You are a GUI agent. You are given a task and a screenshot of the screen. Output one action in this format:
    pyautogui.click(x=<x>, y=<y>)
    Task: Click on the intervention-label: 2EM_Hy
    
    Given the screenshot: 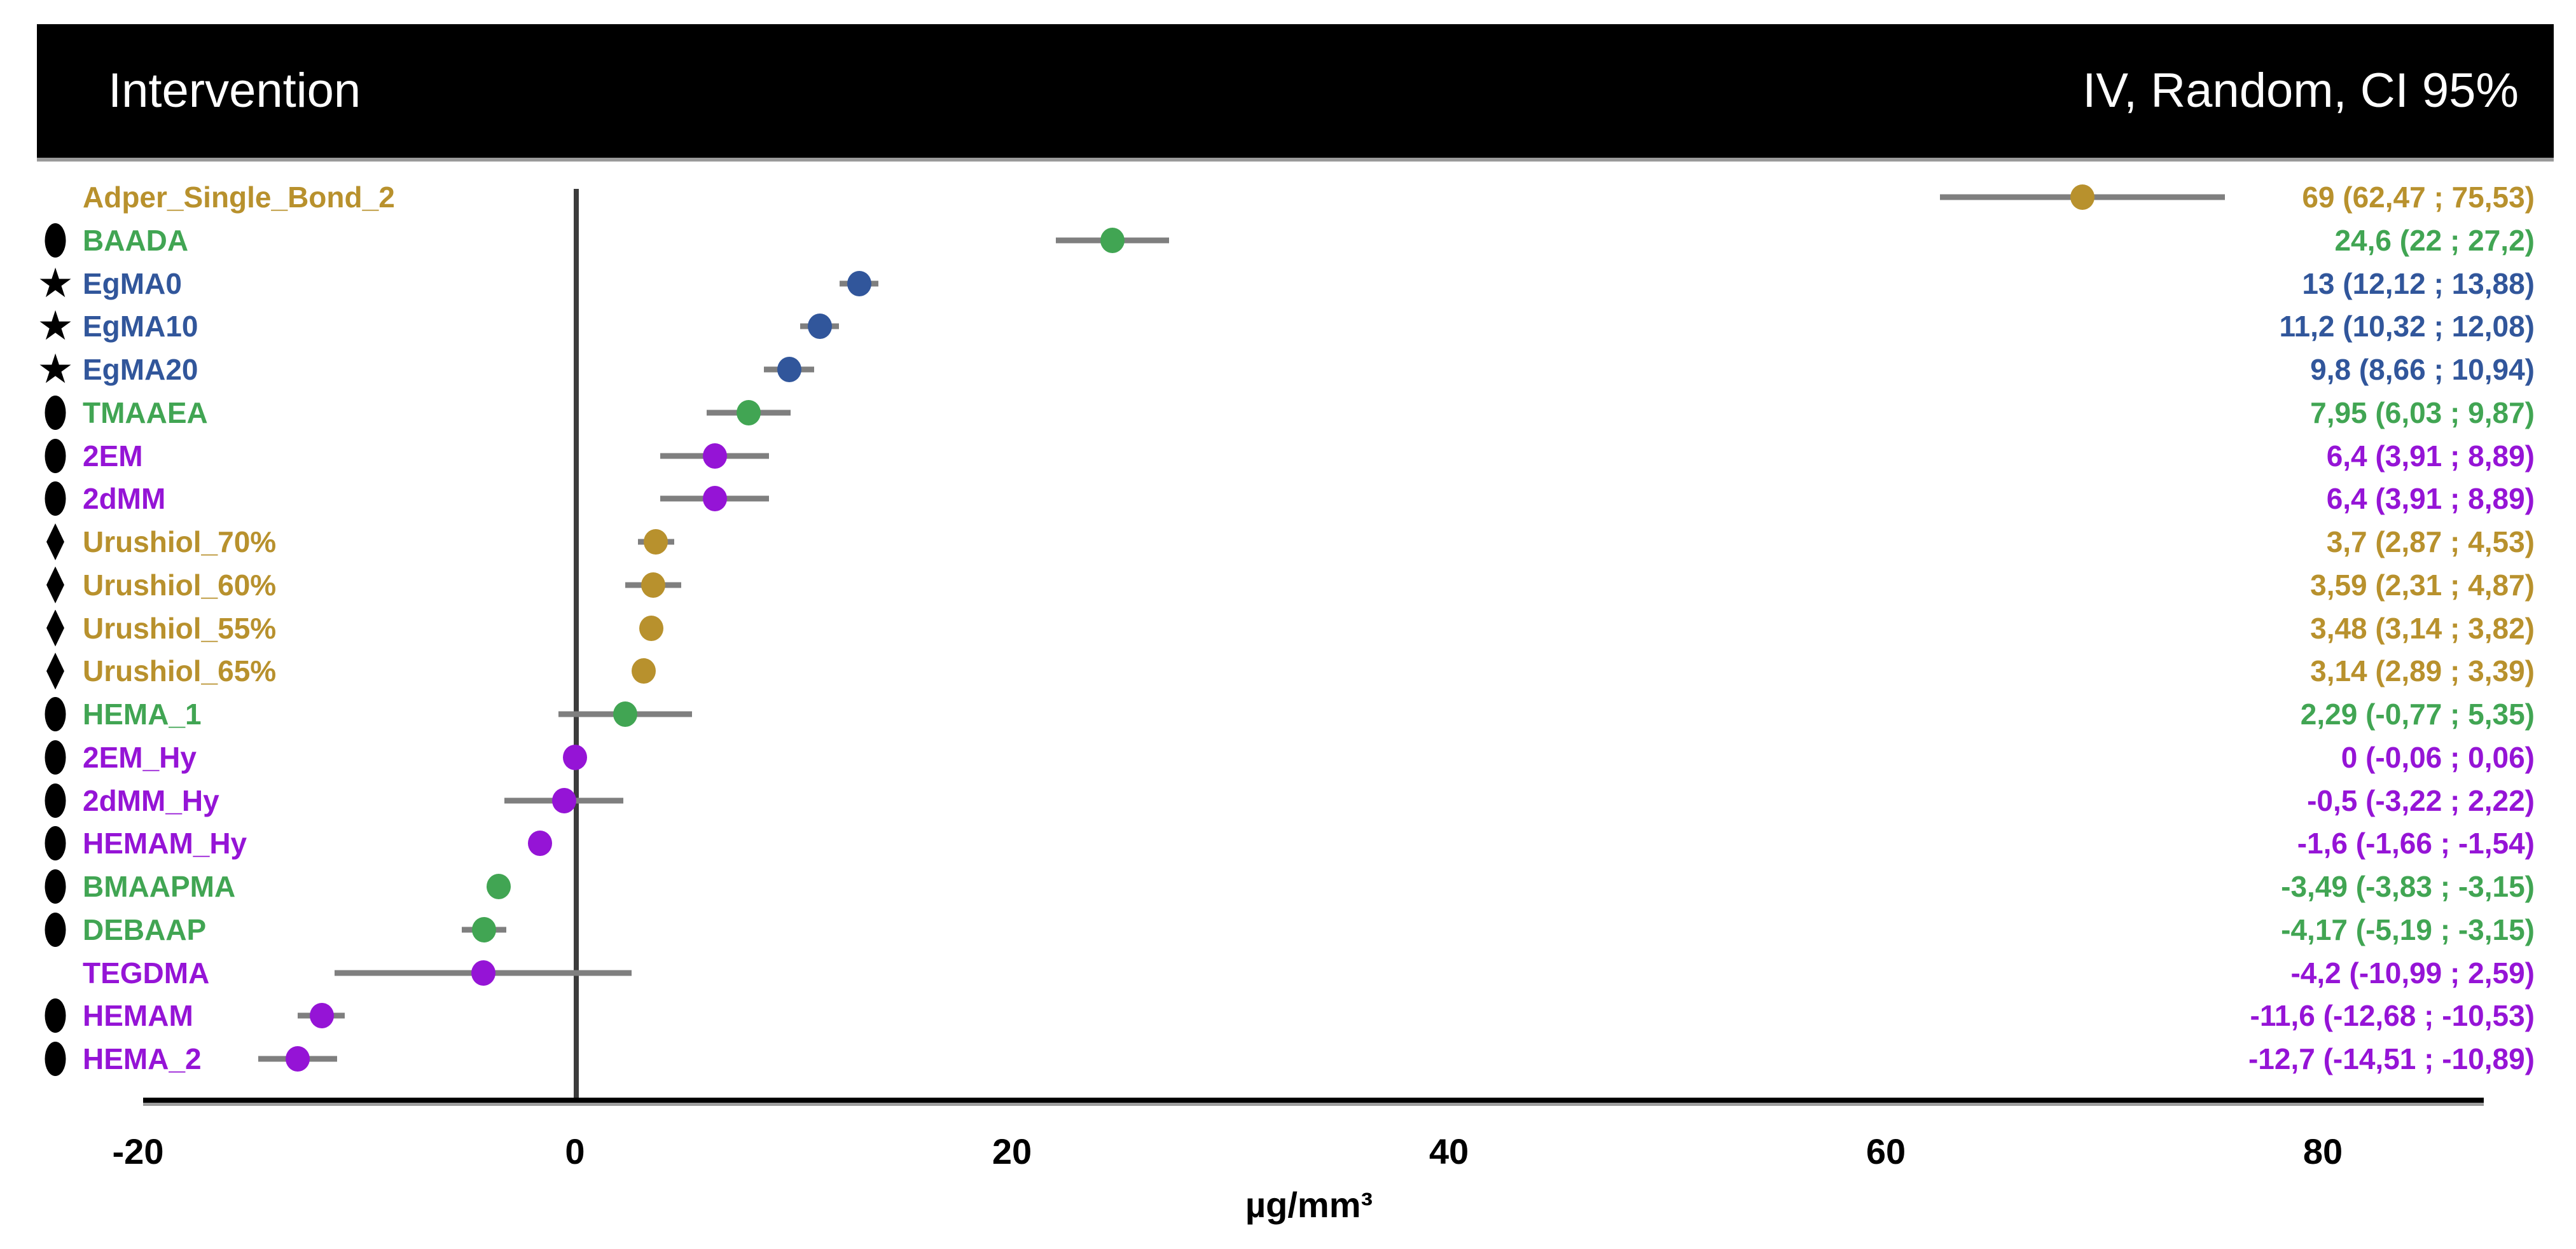 What is the action you would take?
    pyautogui.click(x=140, y=757)
    